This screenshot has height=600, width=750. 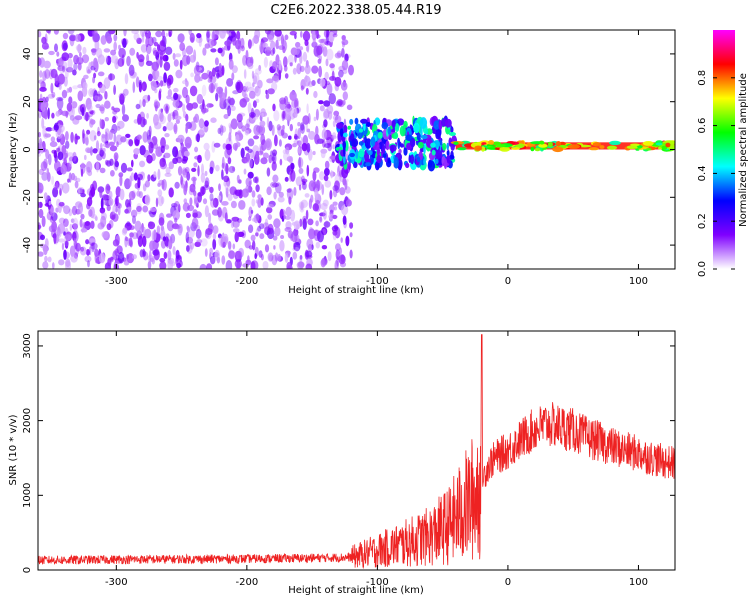 What do you see at coordinates (702, 78) in the screenshot?
I see `colorbar-tick-label: 0.8` at bounding box center [702, 78].